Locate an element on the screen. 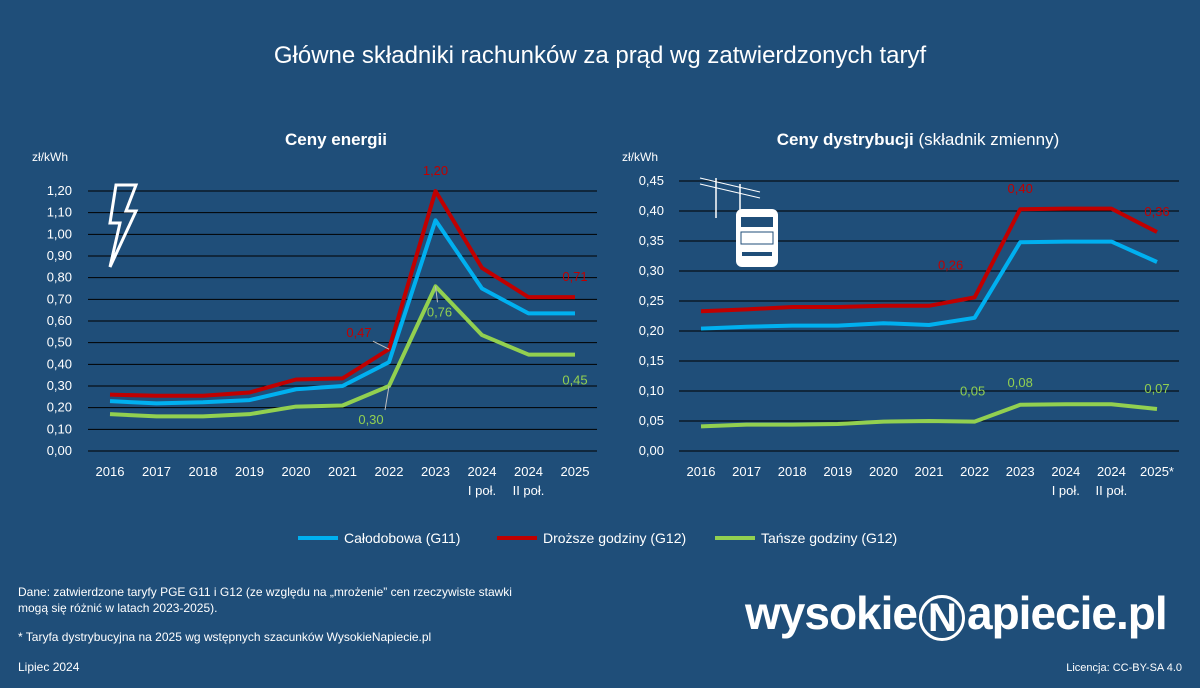 This screenshot has width=1200, height=688. date-note: Lipiec 2024 is located at coordinates (49, 667).